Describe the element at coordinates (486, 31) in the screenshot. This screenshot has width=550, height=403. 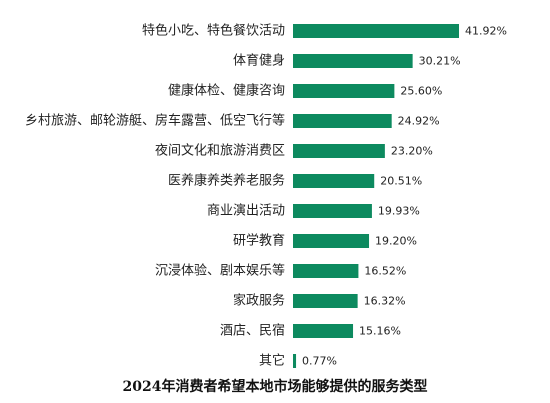
I see `value-label: 41.92%` at that location.